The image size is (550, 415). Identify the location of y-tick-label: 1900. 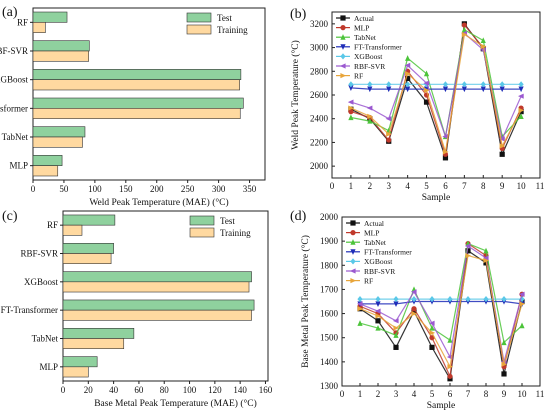
(329, 241).